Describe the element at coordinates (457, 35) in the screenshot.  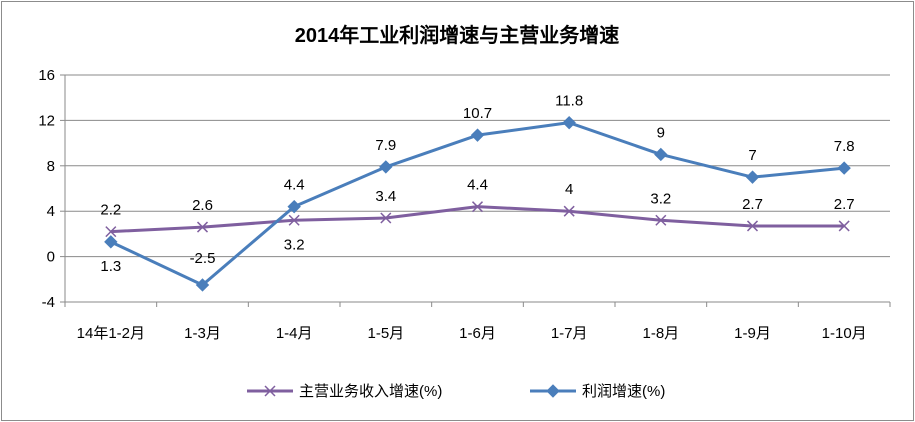
I see `chart-title: 2014年工业利润增速与主营业务增速` at that location.